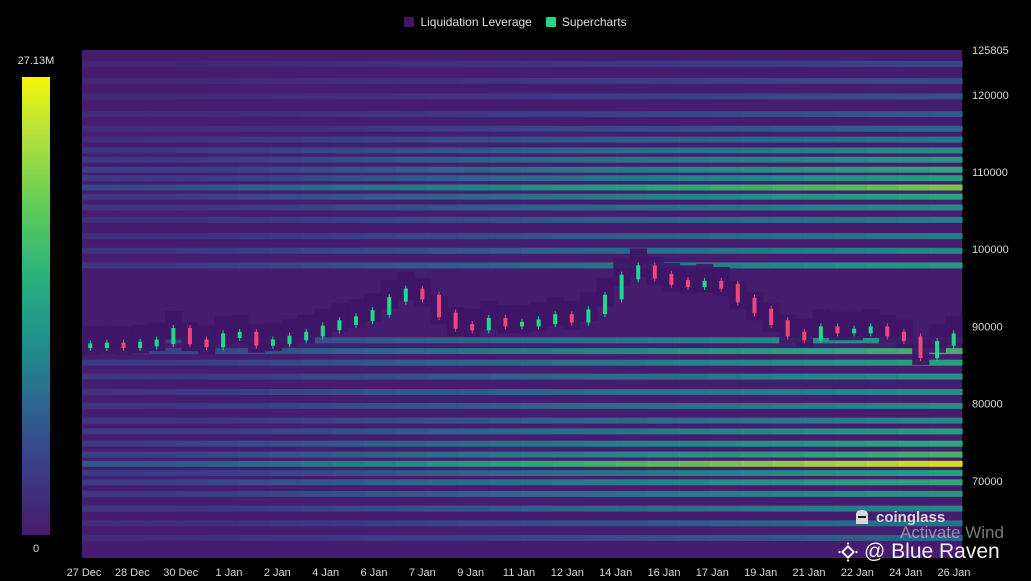  Describe the element at coordinates (905, 573) in the screenshot. I see `x-tick-label: 24 Jan` at that location.